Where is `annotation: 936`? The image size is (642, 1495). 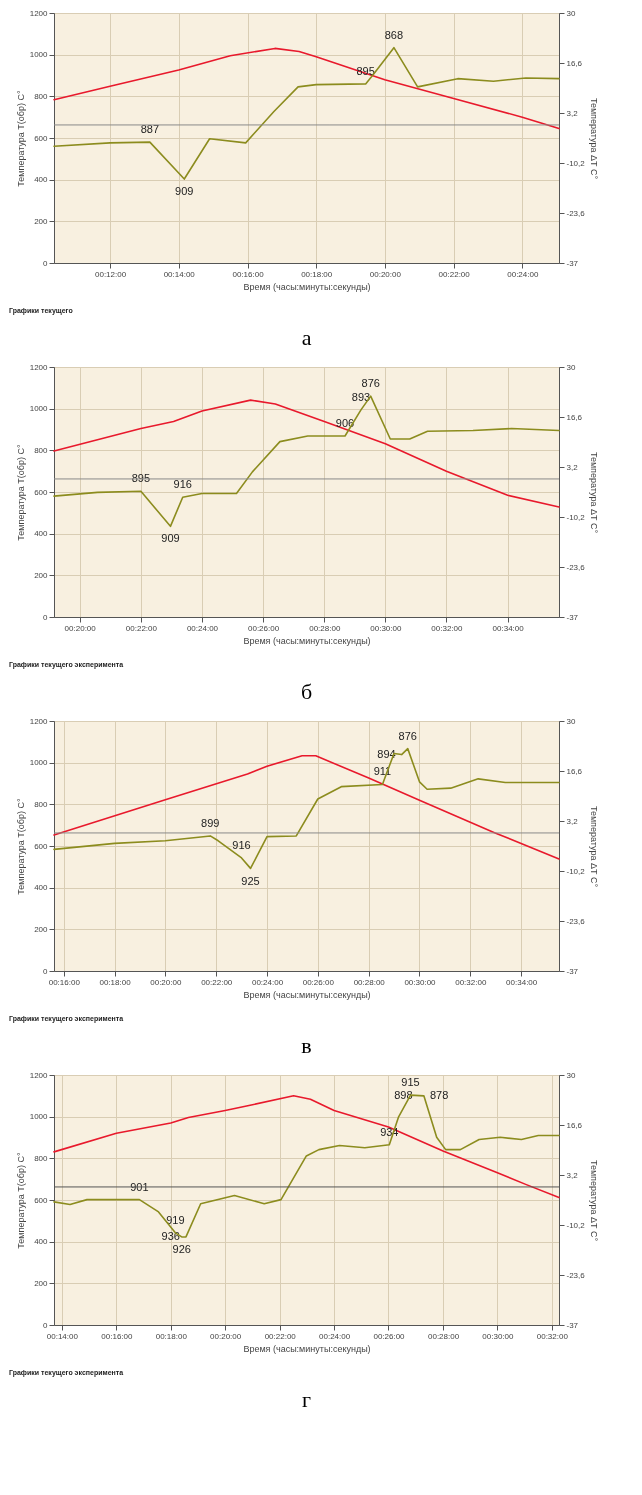
annotation: 936 is located at coordinates (170, 1236).